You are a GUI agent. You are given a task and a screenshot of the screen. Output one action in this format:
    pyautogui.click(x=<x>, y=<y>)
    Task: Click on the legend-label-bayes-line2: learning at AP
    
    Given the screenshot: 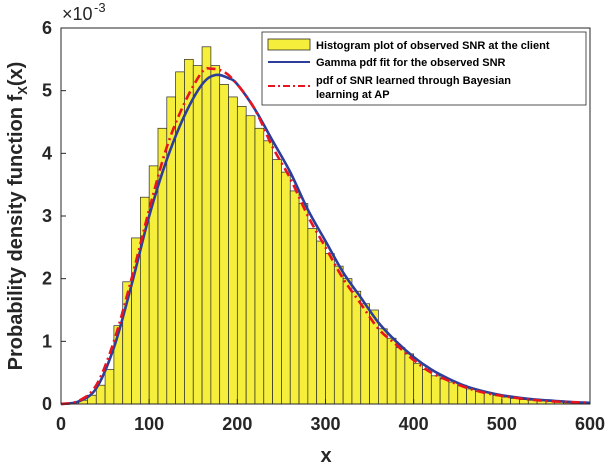 What is the action you would take?
    pyautogui.click(x=353, y=95)
    